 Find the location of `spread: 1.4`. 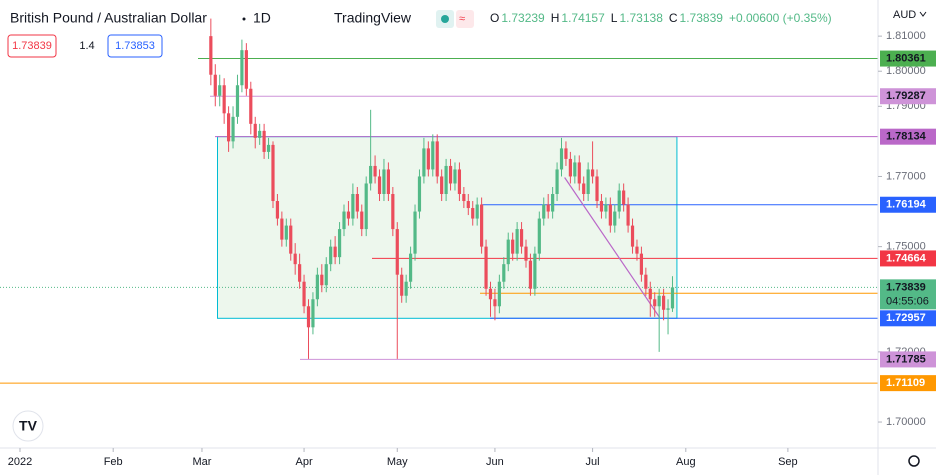

spread: 1.4 is located at coordinates (86, 46).